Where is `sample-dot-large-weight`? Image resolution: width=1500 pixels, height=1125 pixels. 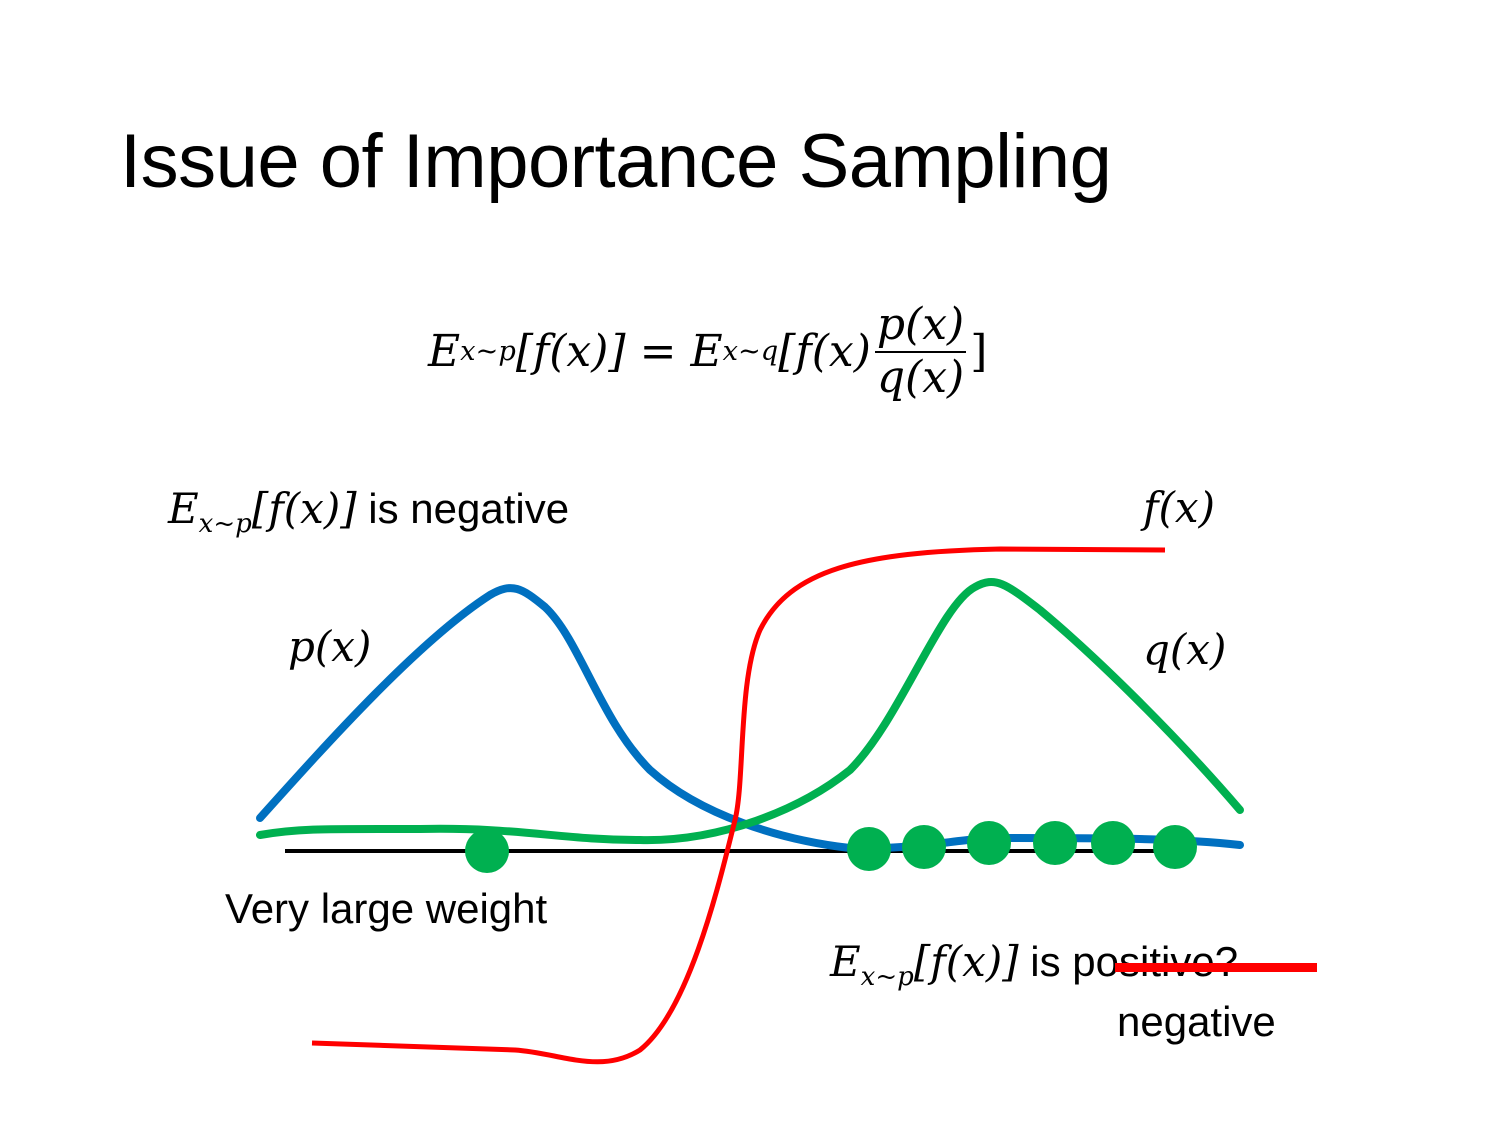 sample-dot-large-weight is located at coordinates (487, 851).